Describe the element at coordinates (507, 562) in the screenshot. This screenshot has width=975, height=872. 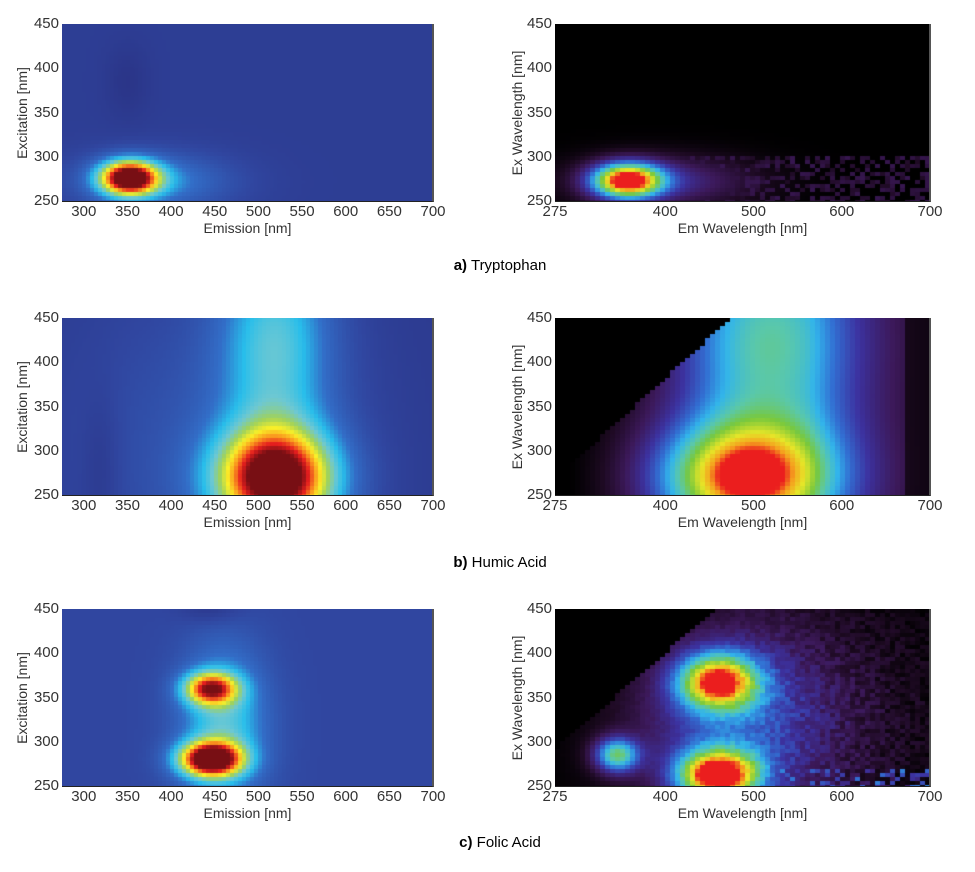
I see `caption-text: Humic Acid` at that location.